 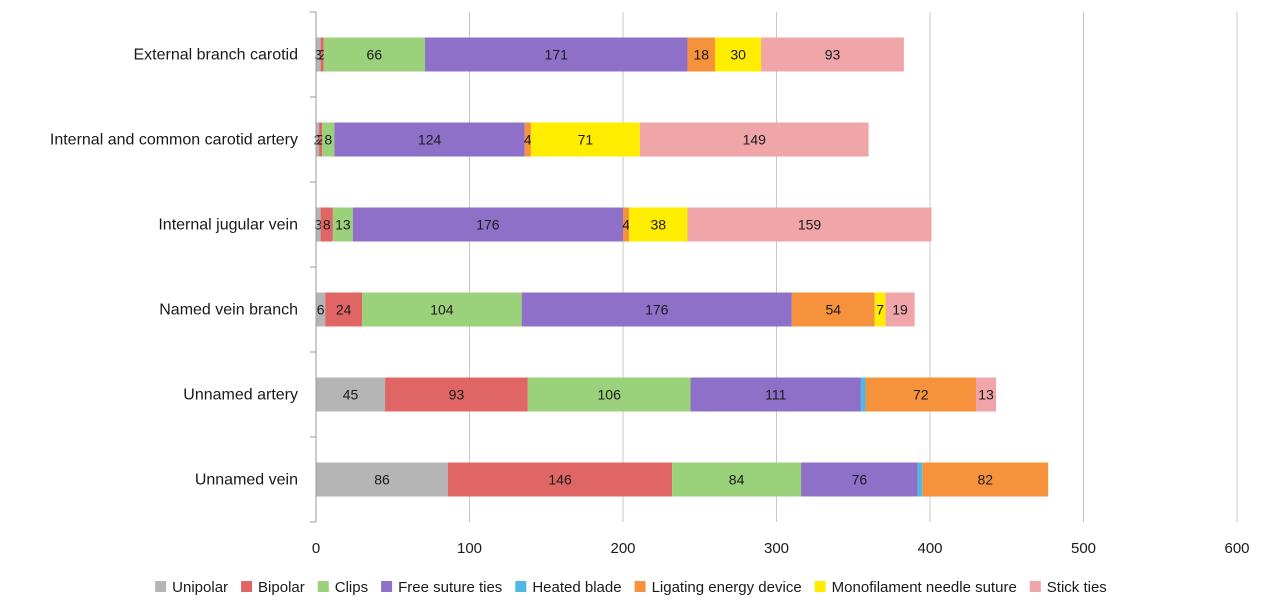 What do you see at coordinates (1236, 548) in the screenshot?
I see `x-tick-label: 600` at bounding box center [1236, 548].